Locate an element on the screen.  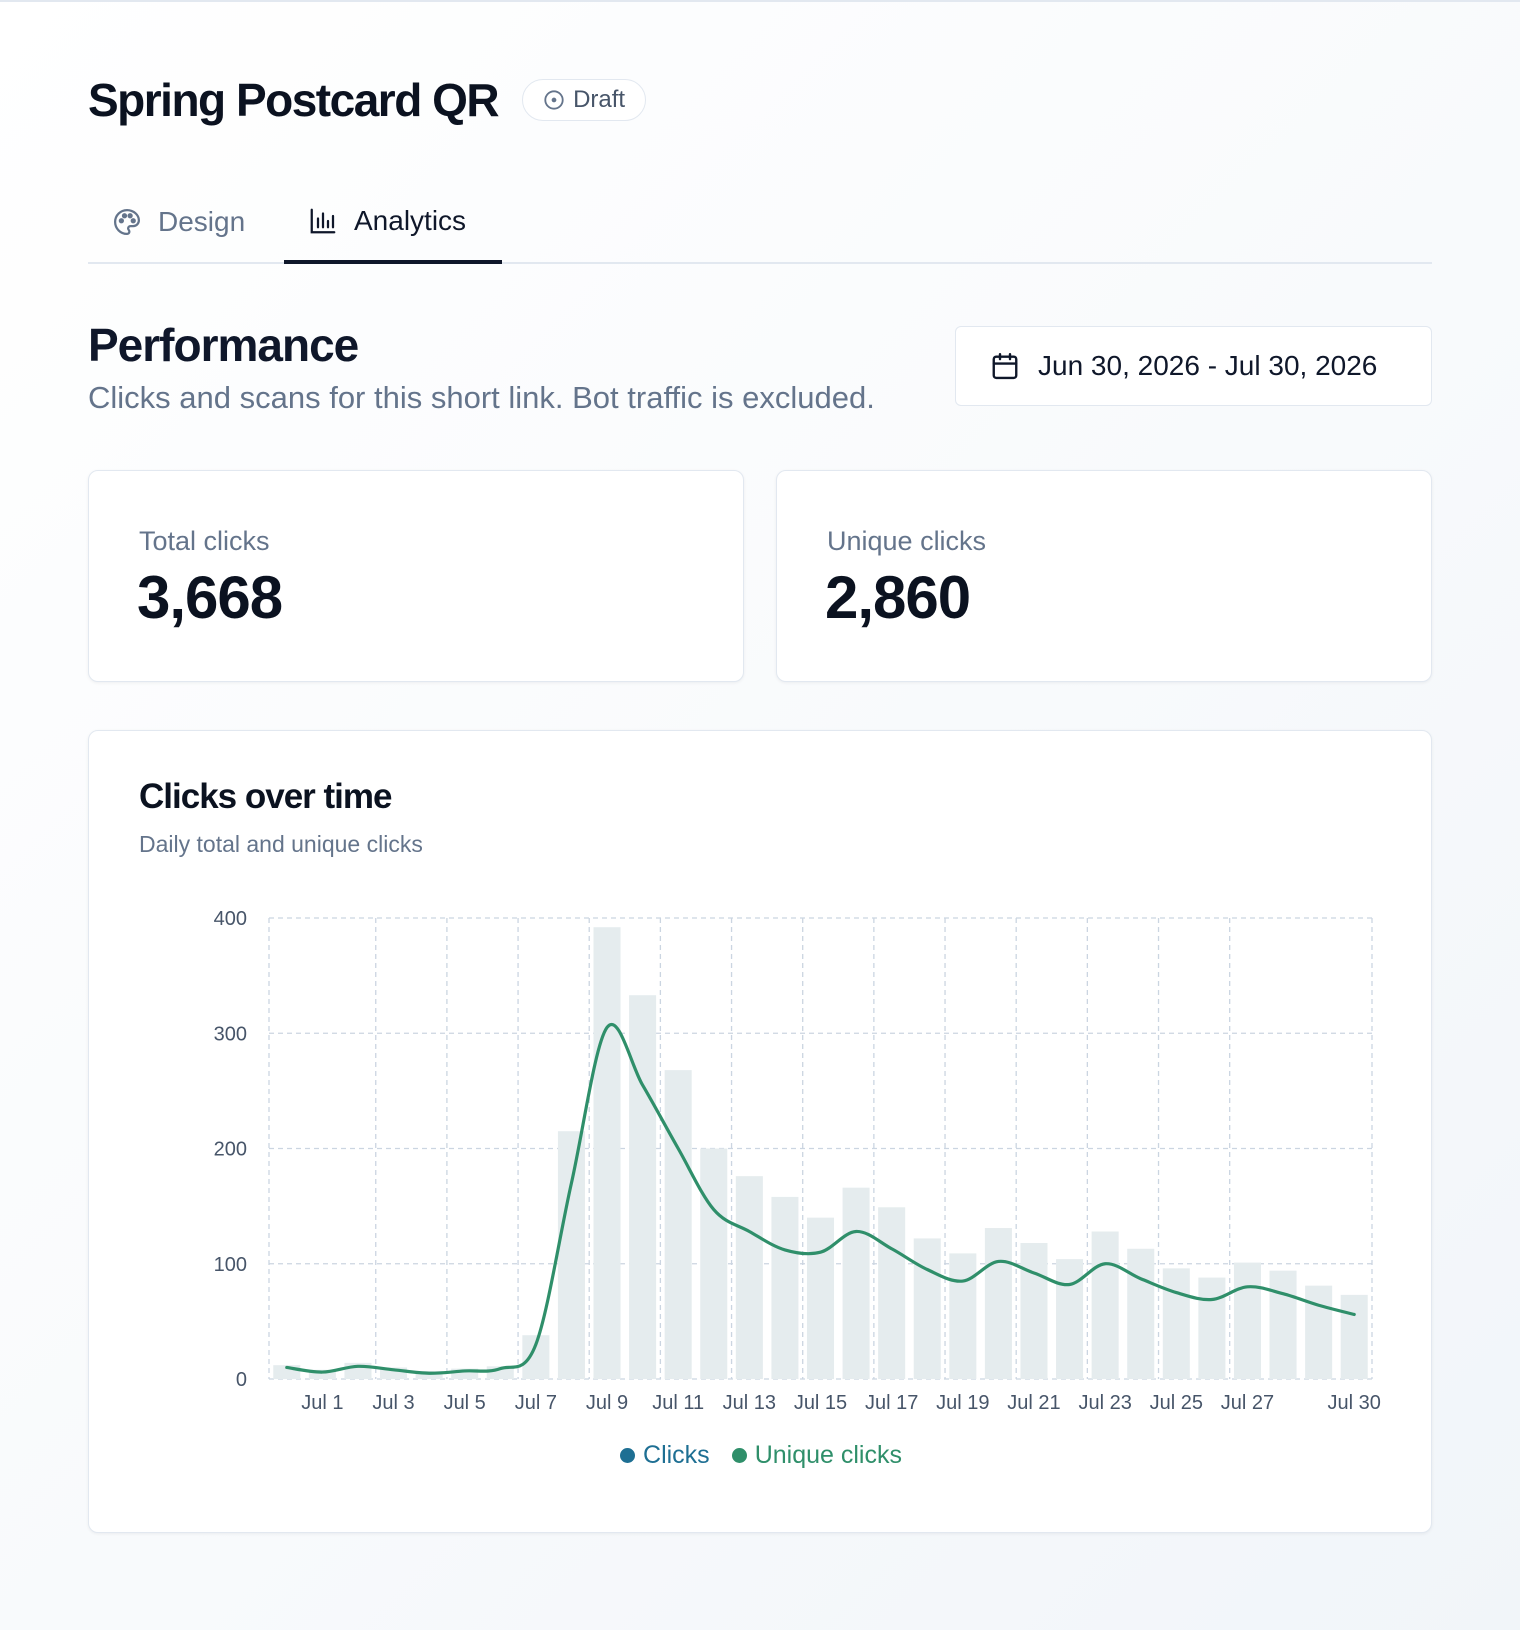
date-range-picker: Jun 30, 2026 - Jul 30, 2026 is located at coordinates (1193, 366).